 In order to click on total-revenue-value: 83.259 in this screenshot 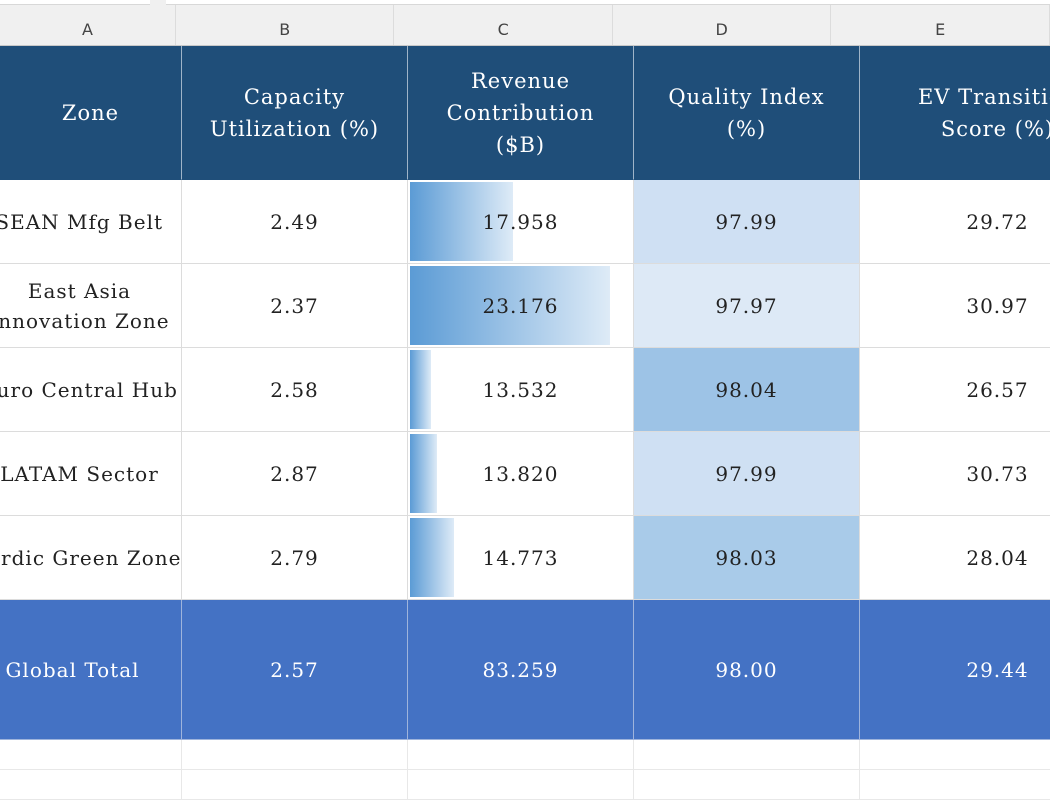, I will do `click(520, 669)`.